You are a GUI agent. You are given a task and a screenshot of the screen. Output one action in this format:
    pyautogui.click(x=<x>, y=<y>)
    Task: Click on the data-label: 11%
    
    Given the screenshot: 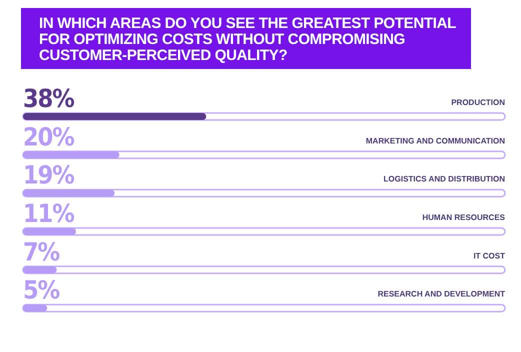 What is the action you would take?
    pyautogui.click(x=48, y=213)
    